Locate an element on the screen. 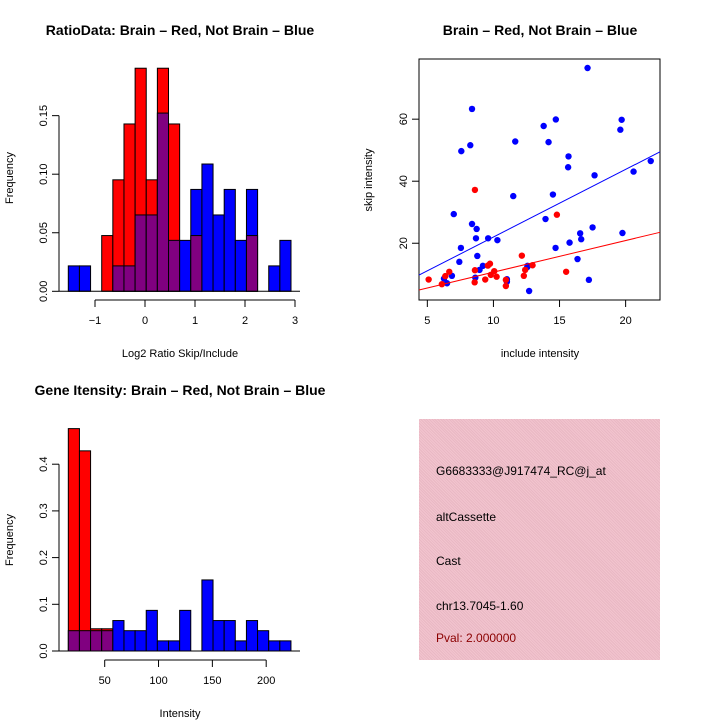  intensity-hist-xlabel: Intensity is located at coordinates (180, 714).